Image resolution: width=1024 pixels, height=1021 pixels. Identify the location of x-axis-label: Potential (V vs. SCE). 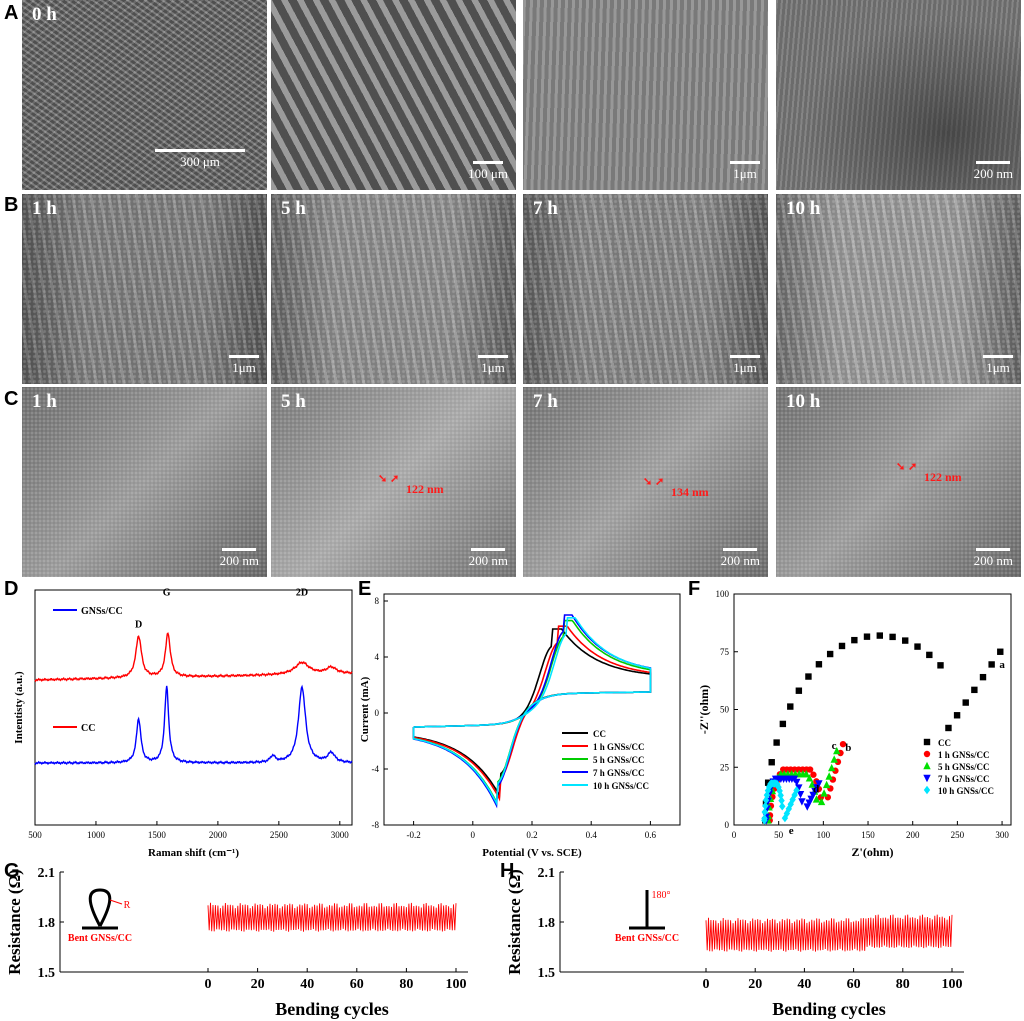
(532, 853).